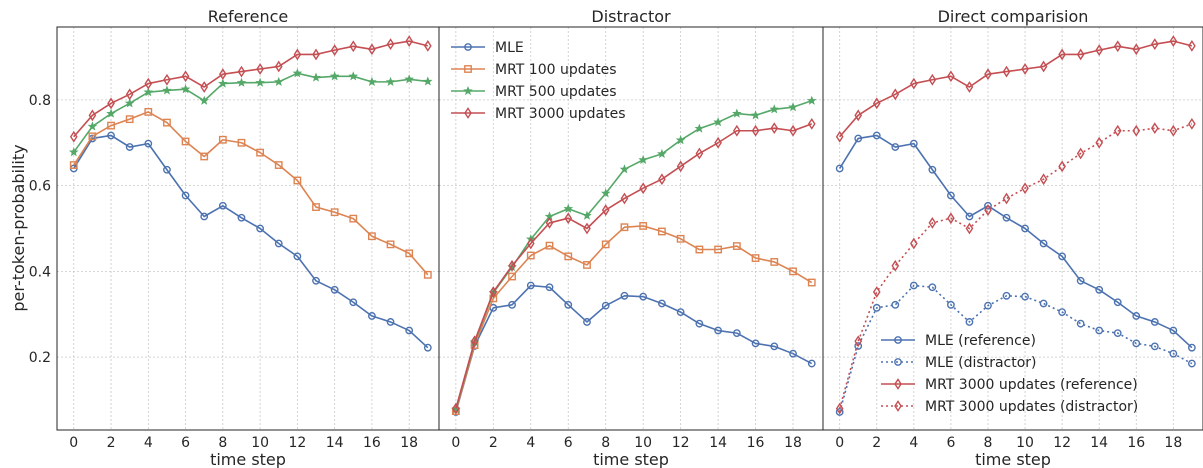  I want to click on x-tick-label: 14, so click(335, 443).